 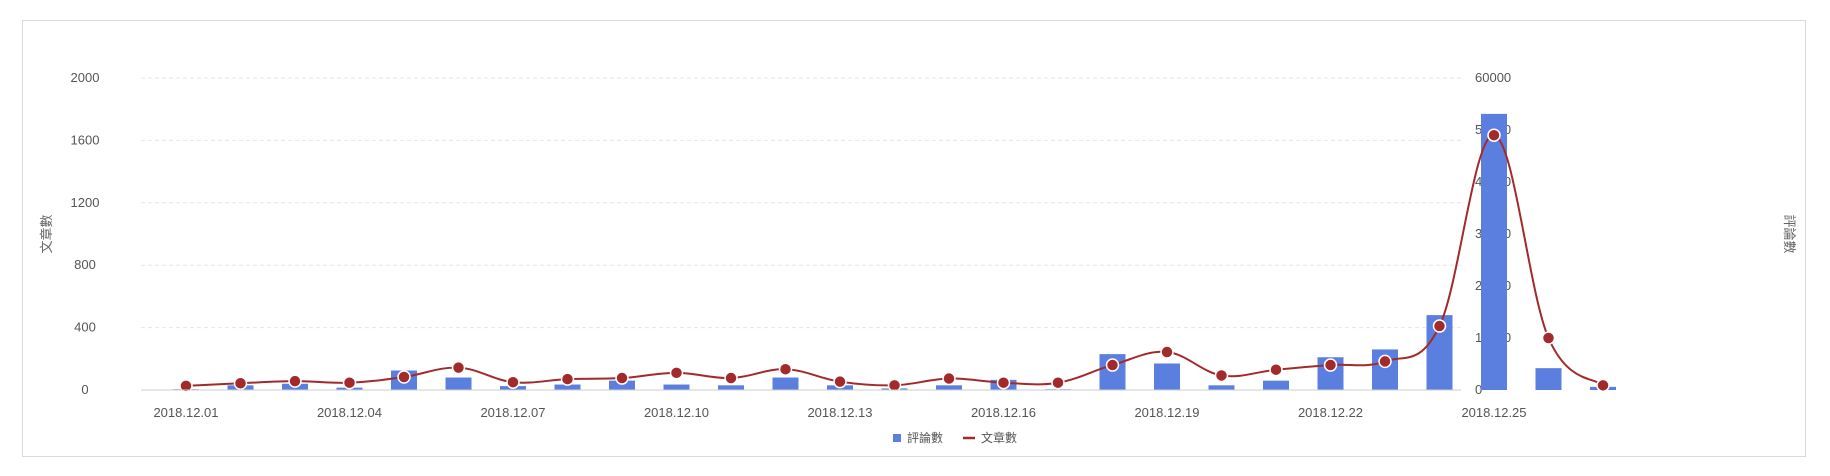 What do you see at coordinates (1330, 412) in the screenshot?
I see `x-axis-tick-label: 2018.12.22` at bounding box center [1330, 412].